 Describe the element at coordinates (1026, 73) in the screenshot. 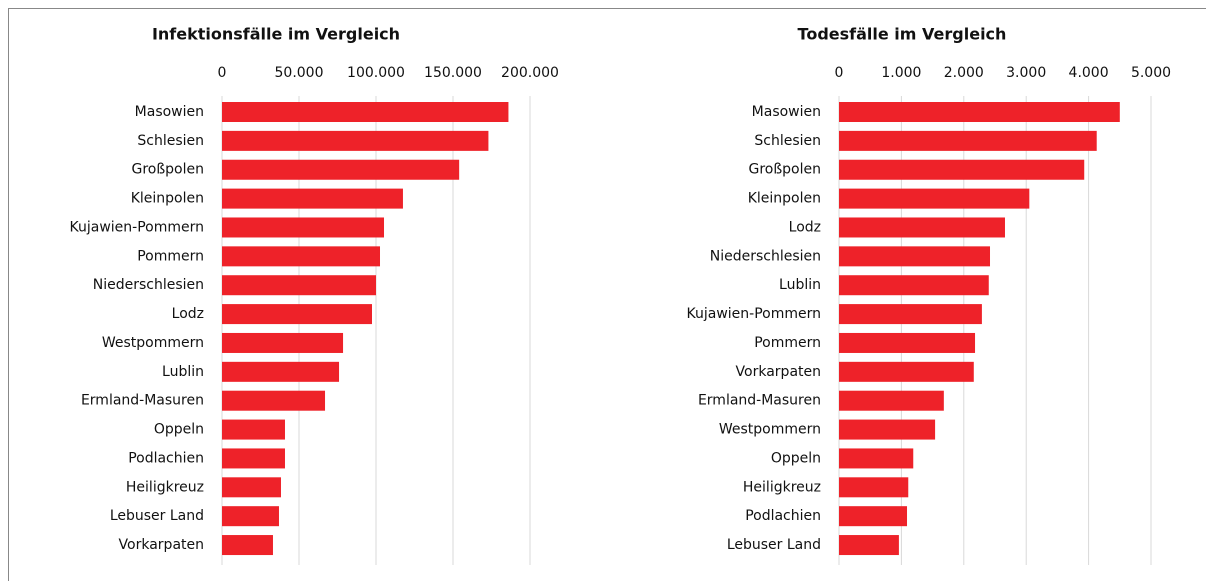

I see `x-tick-label: 3.000` at that location.